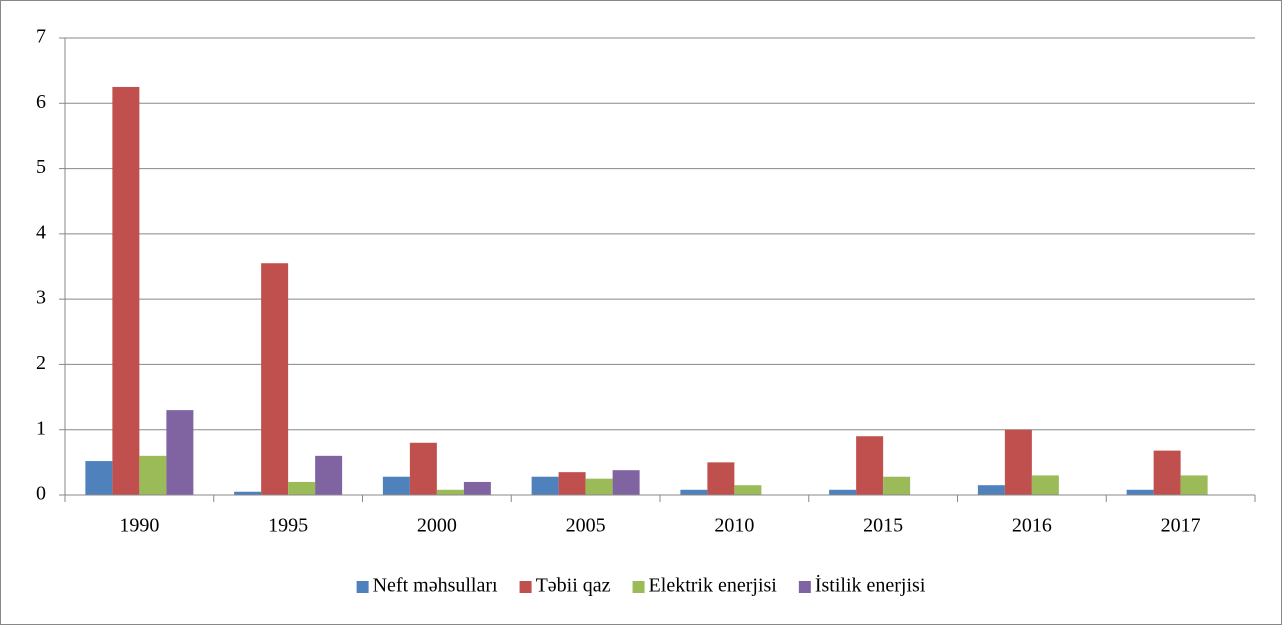 This screenshot has width=1282, height=625. Describe the element at coordinates (870, 585) in the screenshot. I see `legend-label: İstilik enerjisi` at that location.